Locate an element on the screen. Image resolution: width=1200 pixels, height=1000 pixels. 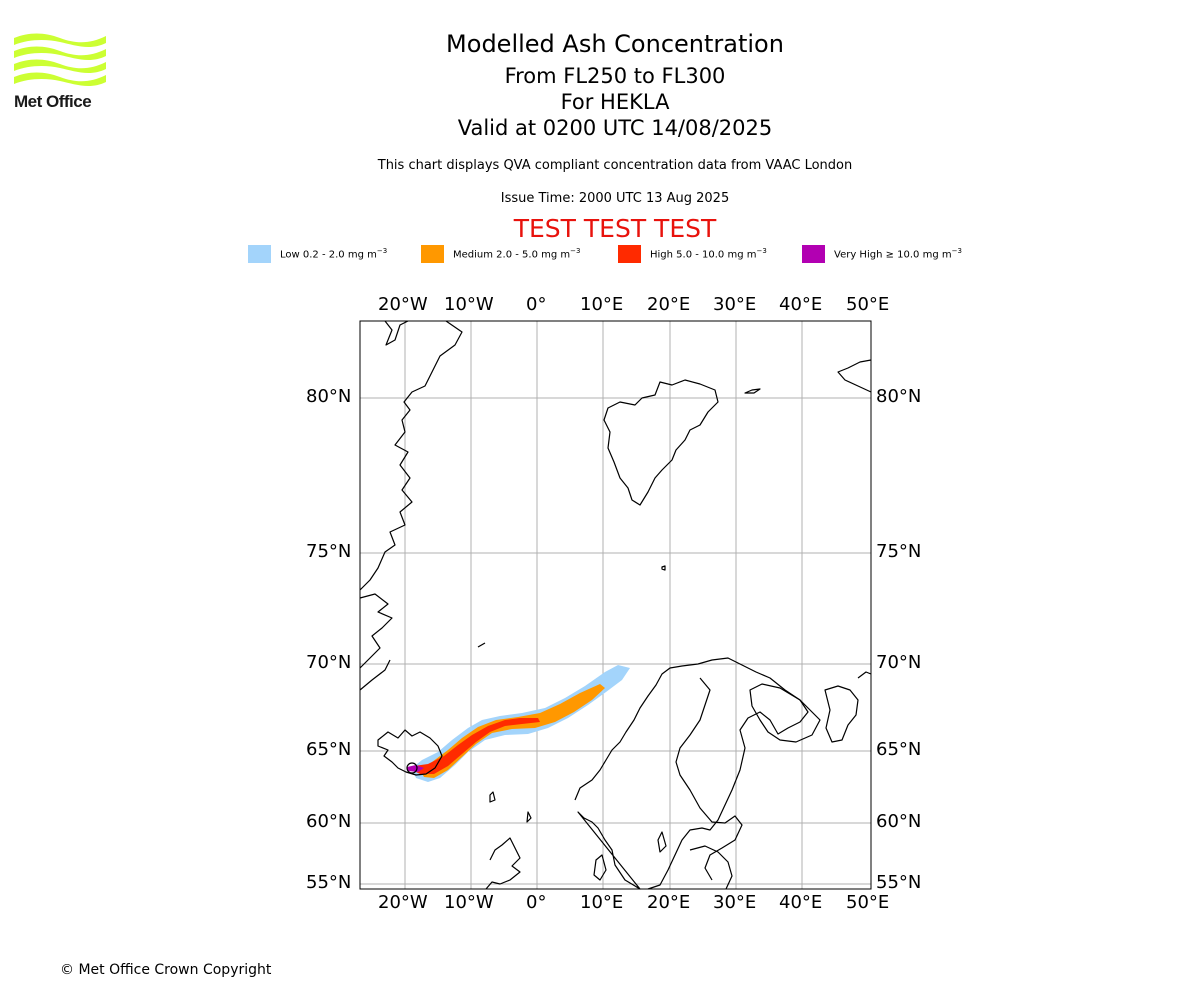
plume-medium-concentration is located at coordinates (512, 731).